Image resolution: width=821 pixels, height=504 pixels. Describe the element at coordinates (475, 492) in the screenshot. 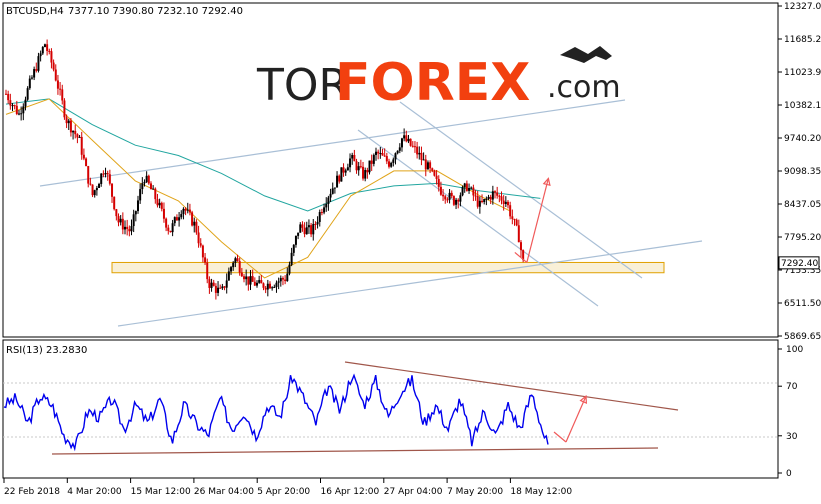

I see `time-tick-label: 7 May 20:00` at that location.